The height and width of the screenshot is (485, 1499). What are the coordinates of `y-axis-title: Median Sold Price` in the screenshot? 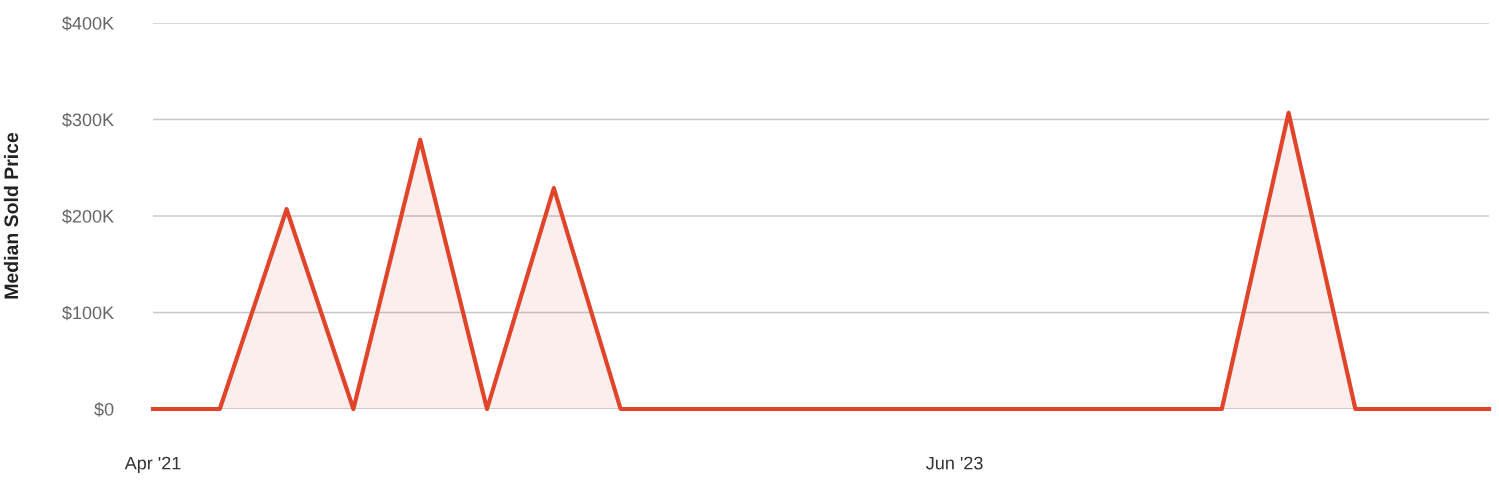 It's located at (11, 215).